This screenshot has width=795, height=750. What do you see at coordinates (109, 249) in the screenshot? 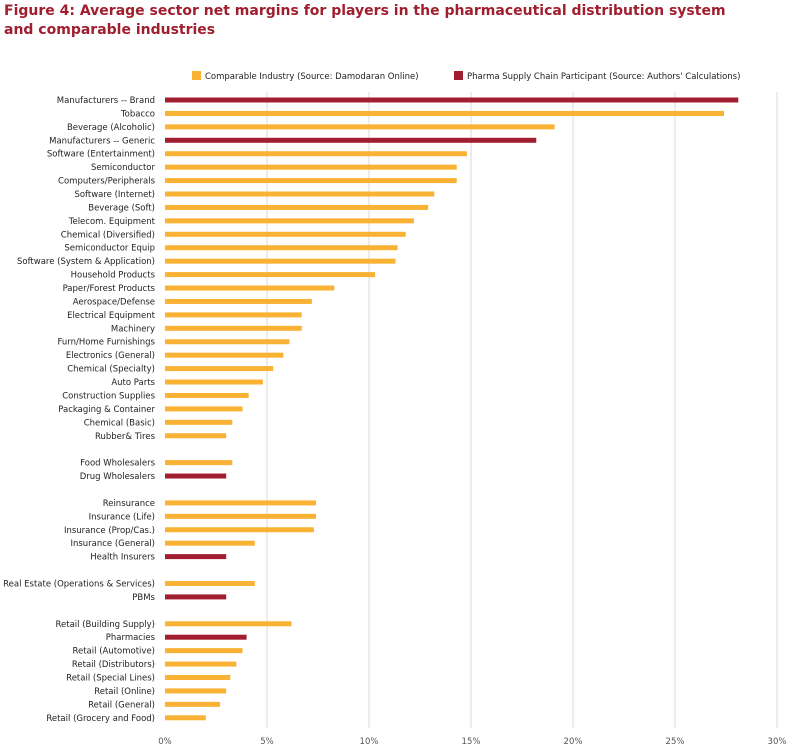
I see `category-label: Semiconductor Equip` at bounding box center [109, 249].